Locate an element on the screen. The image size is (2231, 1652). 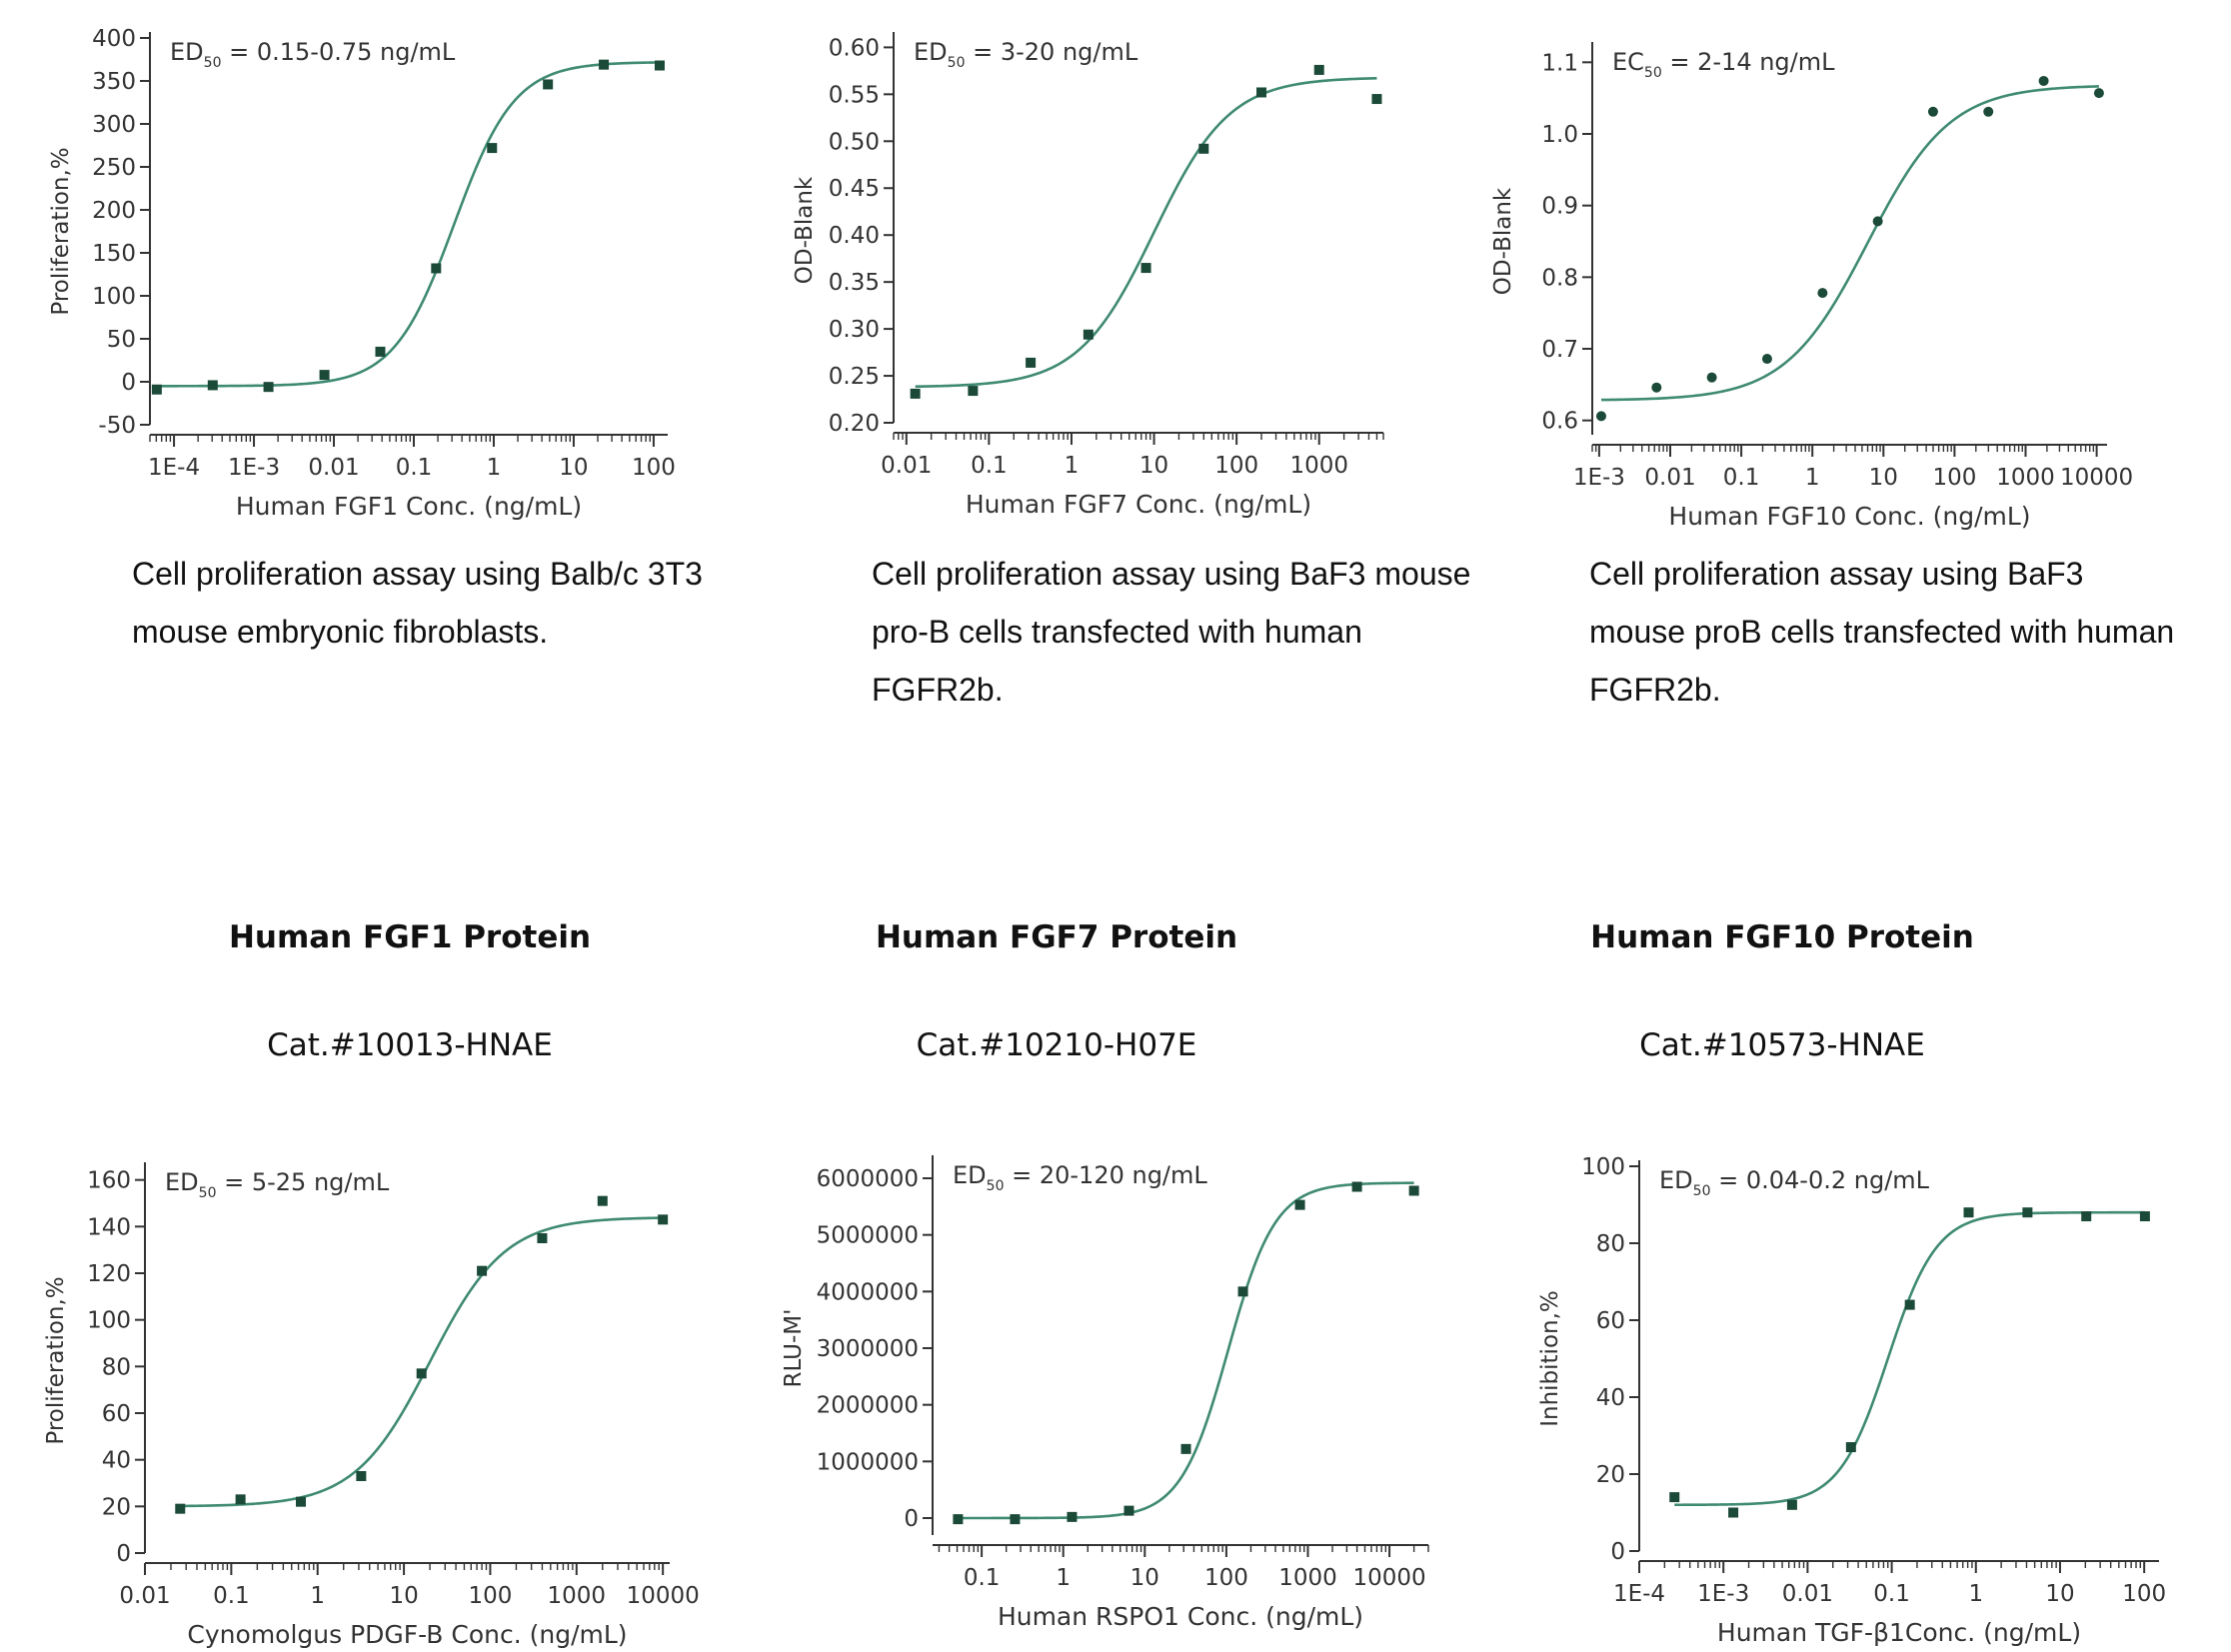
product-title-fgf7: Human FGF7 Protein is located at coordinates (1056, 937).